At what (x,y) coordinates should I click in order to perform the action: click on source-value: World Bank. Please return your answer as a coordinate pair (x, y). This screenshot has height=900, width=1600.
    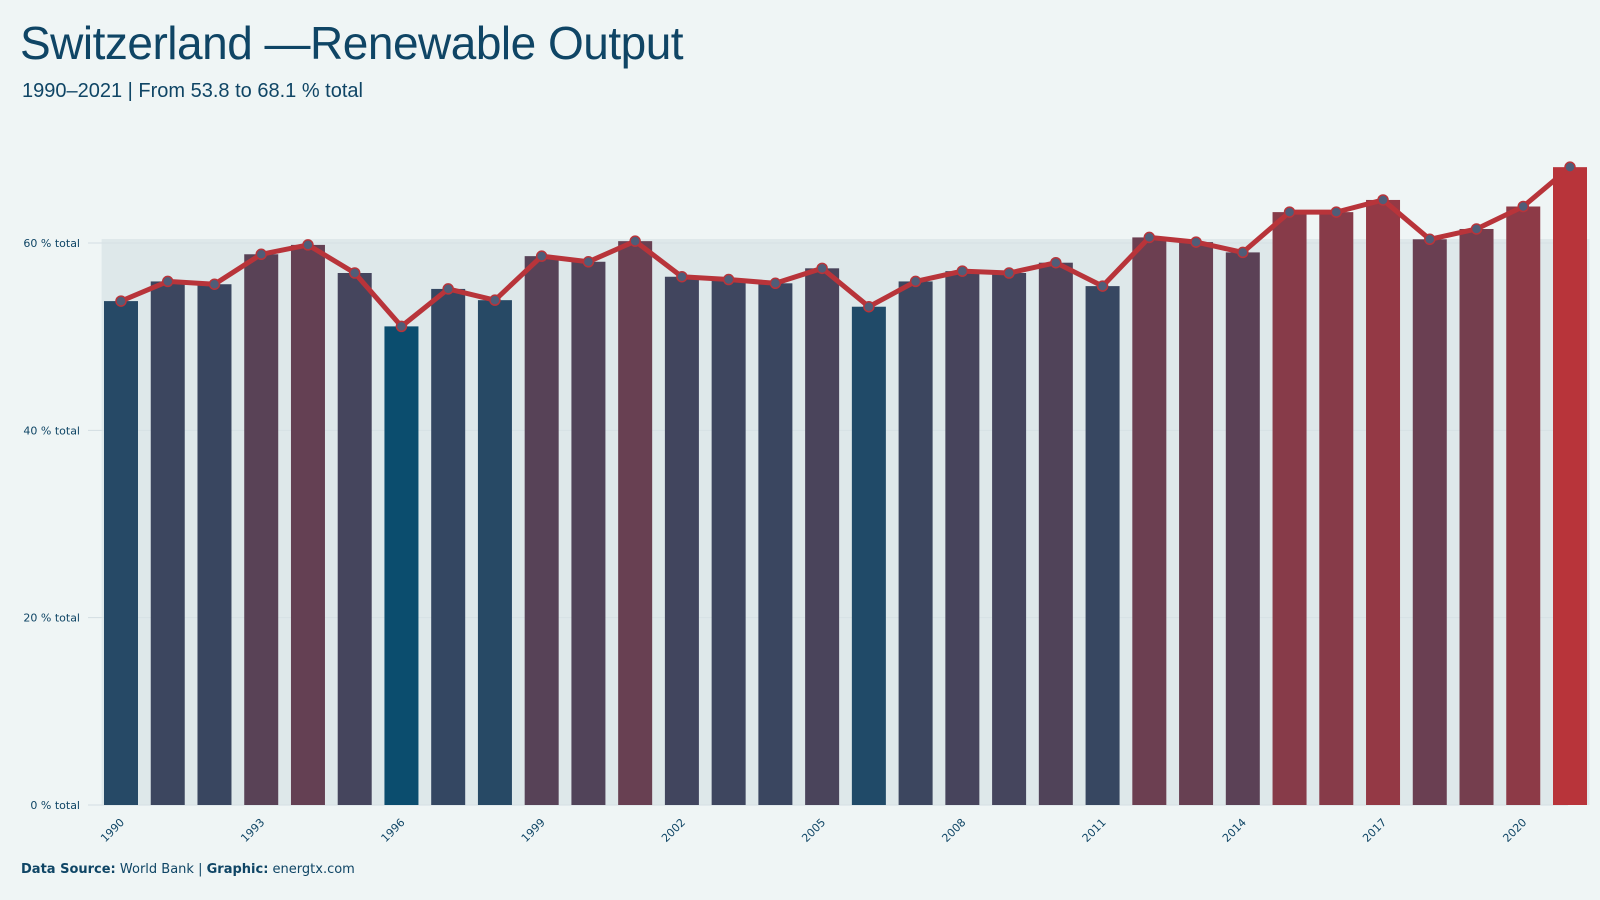
    Looking at the image, I should click on (156, 869).